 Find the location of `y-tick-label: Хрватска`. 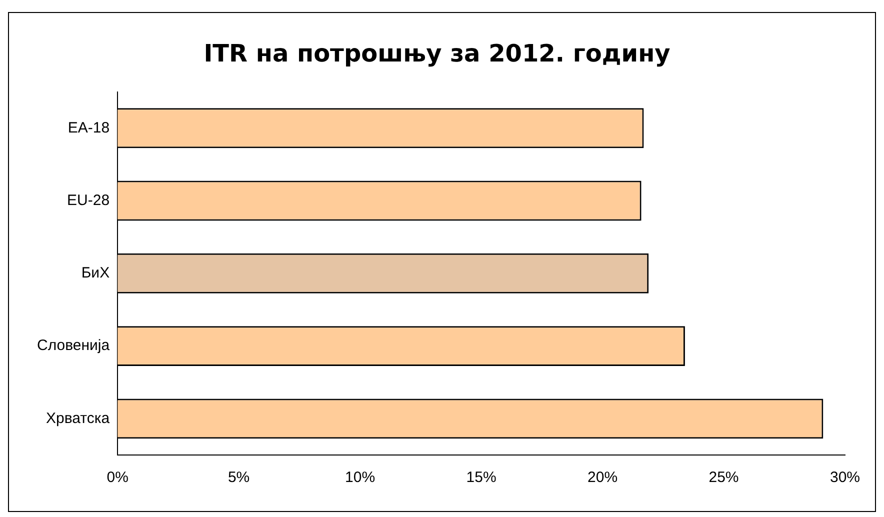

y-tick-label: Хрватска is located at coordinates (78, 418).